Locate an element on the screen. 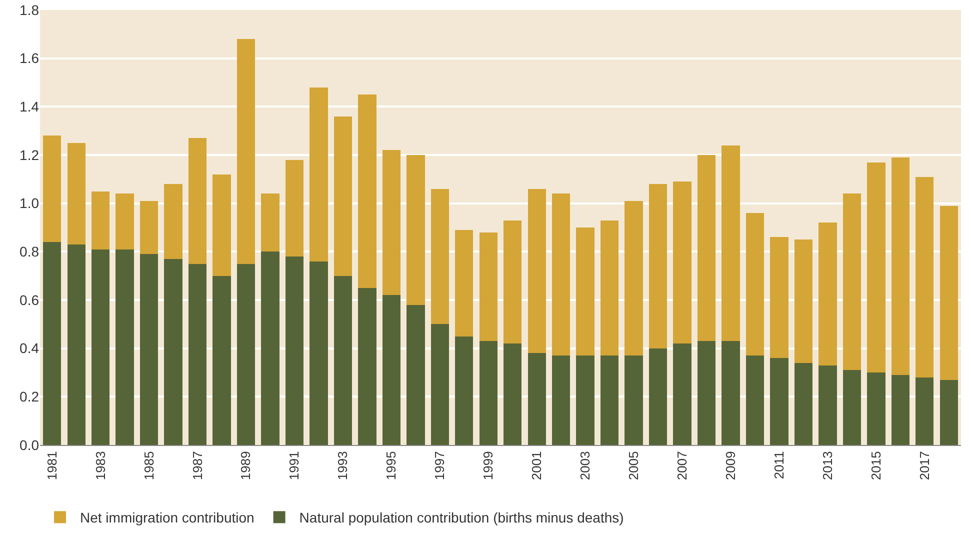  legend-label: Natural population contribution (births minus deaths) is located at coordinates (461, 518).